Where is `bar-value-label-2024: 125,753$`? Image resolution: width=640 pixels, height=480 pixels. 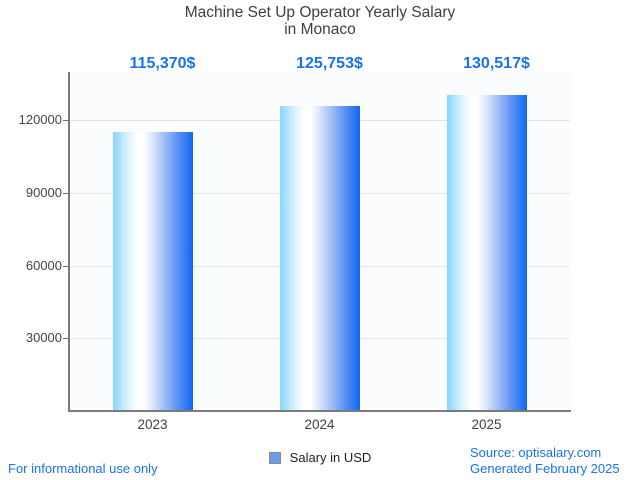
bar-value-label-2024: 125,753$ is located at coordinates (329, 63).